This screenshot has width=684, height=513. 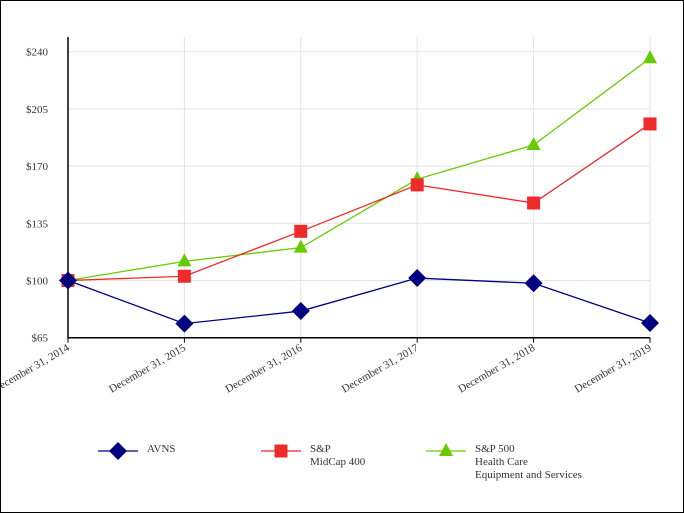 What do you see at coordinates (36, 369) in the screenshot?
I see `x-tick-label: December 31, 2014` at bounding box center [36, 369].